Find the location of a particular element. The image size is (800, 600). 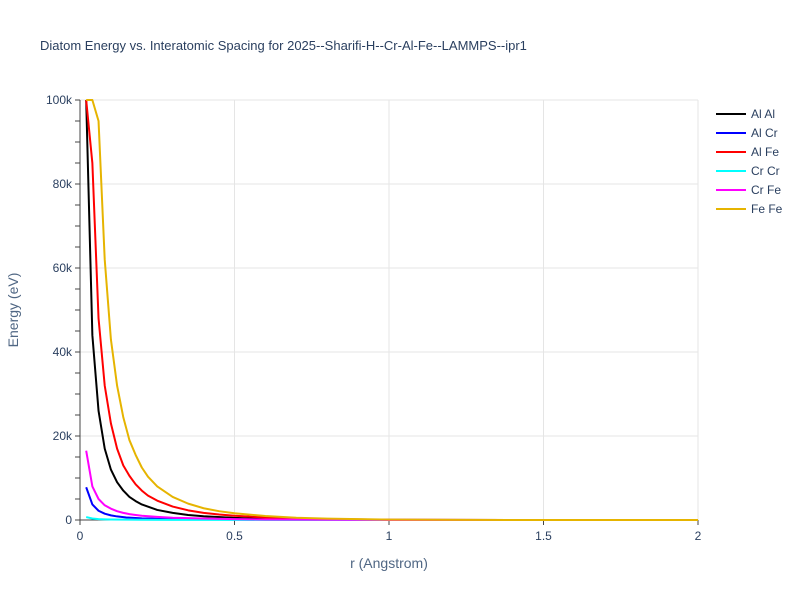

y-axis-title: Energy (eV) is located at coordinates (13, 310).